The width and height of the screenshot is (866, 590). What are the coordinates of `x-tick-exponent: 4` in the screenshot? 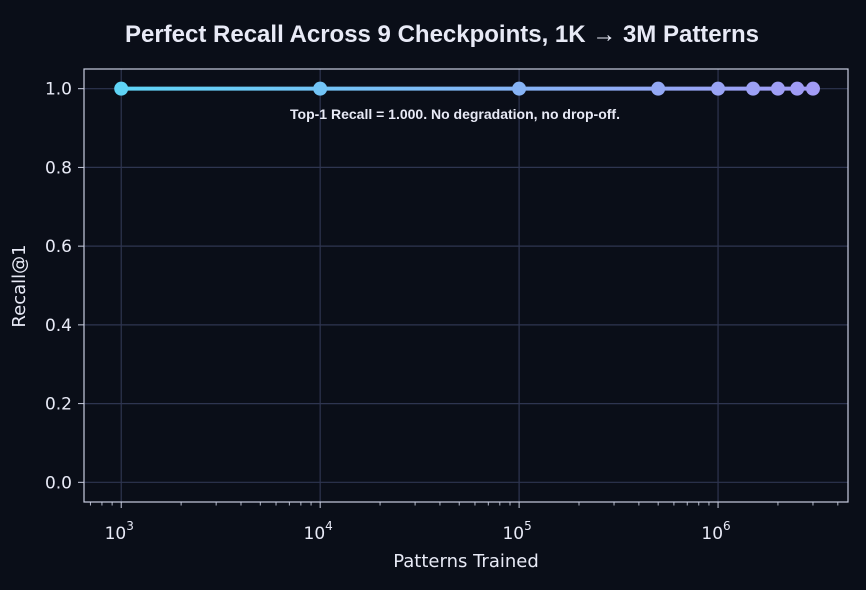 It's located at (329, 526).